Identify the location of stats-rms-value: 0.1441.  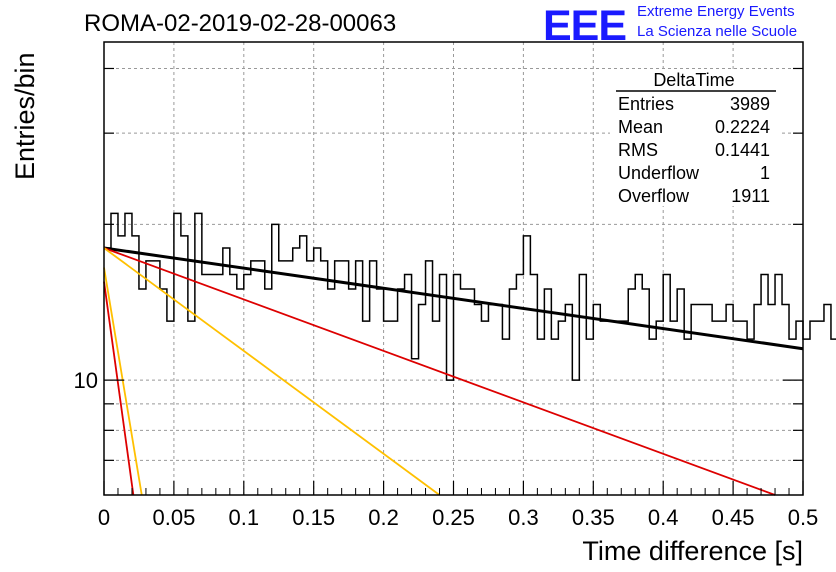
(742, 150).